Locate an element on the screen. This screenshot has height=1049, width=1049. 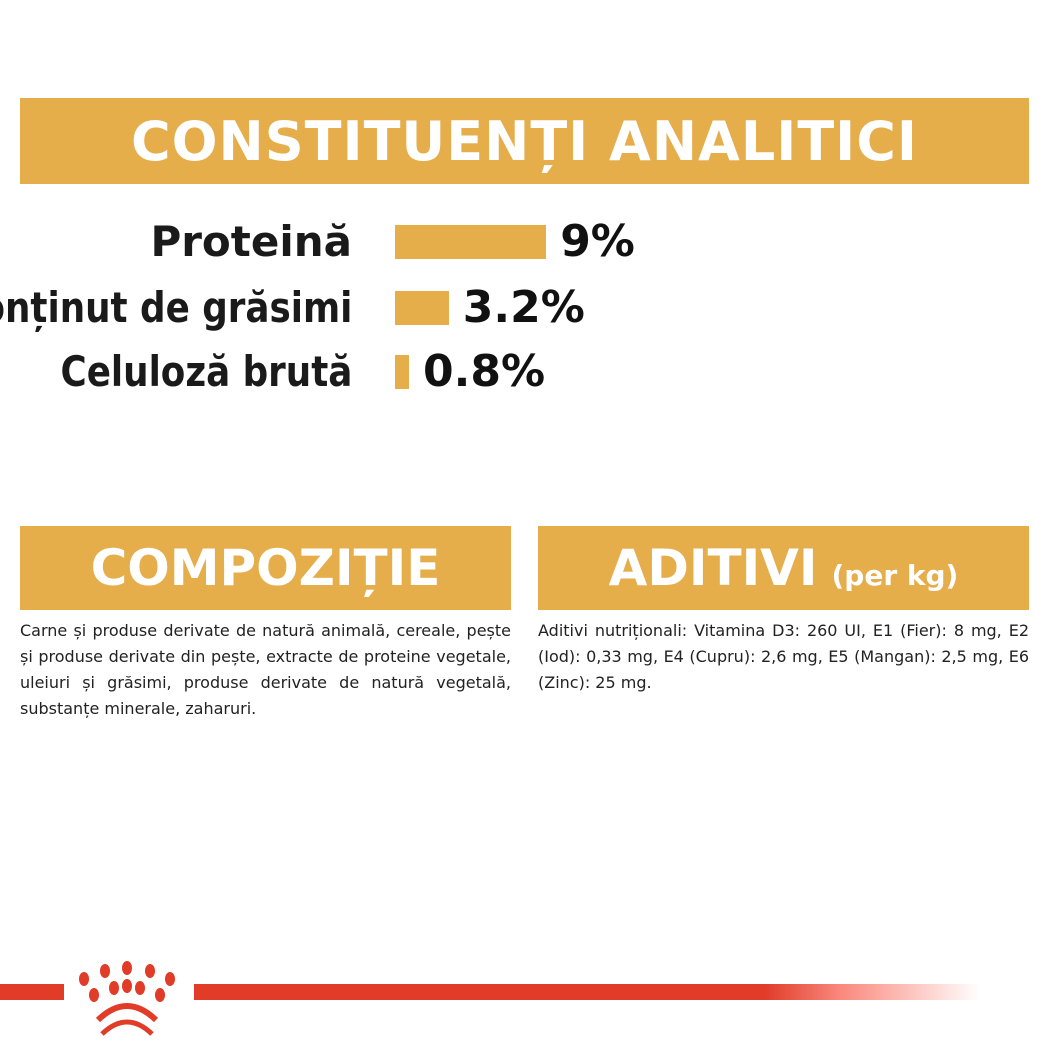
value-label: 0.8% is located at coordinates (484, 371).